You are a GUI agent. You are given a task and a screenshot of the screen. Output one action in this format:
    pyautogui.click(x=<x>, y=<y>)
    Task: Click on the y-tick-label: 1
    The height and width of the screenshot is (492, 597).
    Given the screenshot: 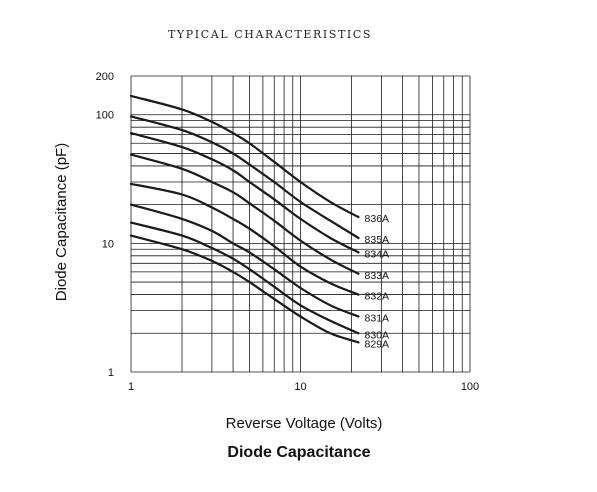 What is the action you would take?
    pyautogui.click(x=111, y=373)
    